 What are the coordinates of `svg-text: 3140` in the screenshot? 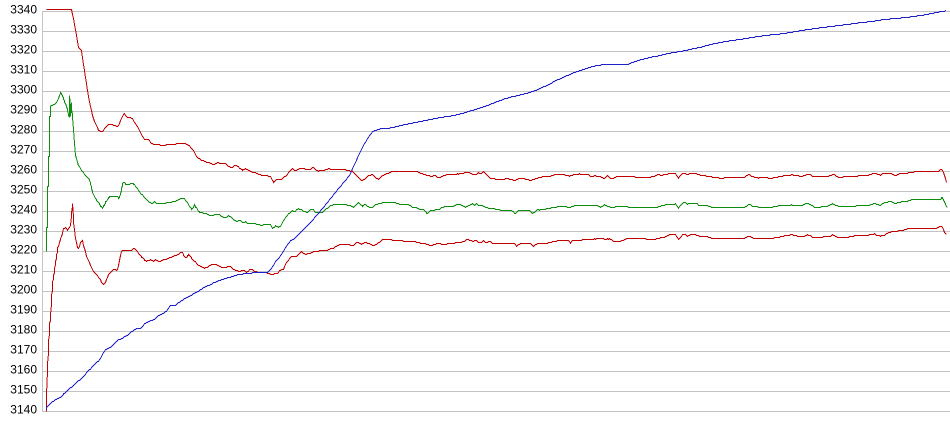 It's located at (23, 410).